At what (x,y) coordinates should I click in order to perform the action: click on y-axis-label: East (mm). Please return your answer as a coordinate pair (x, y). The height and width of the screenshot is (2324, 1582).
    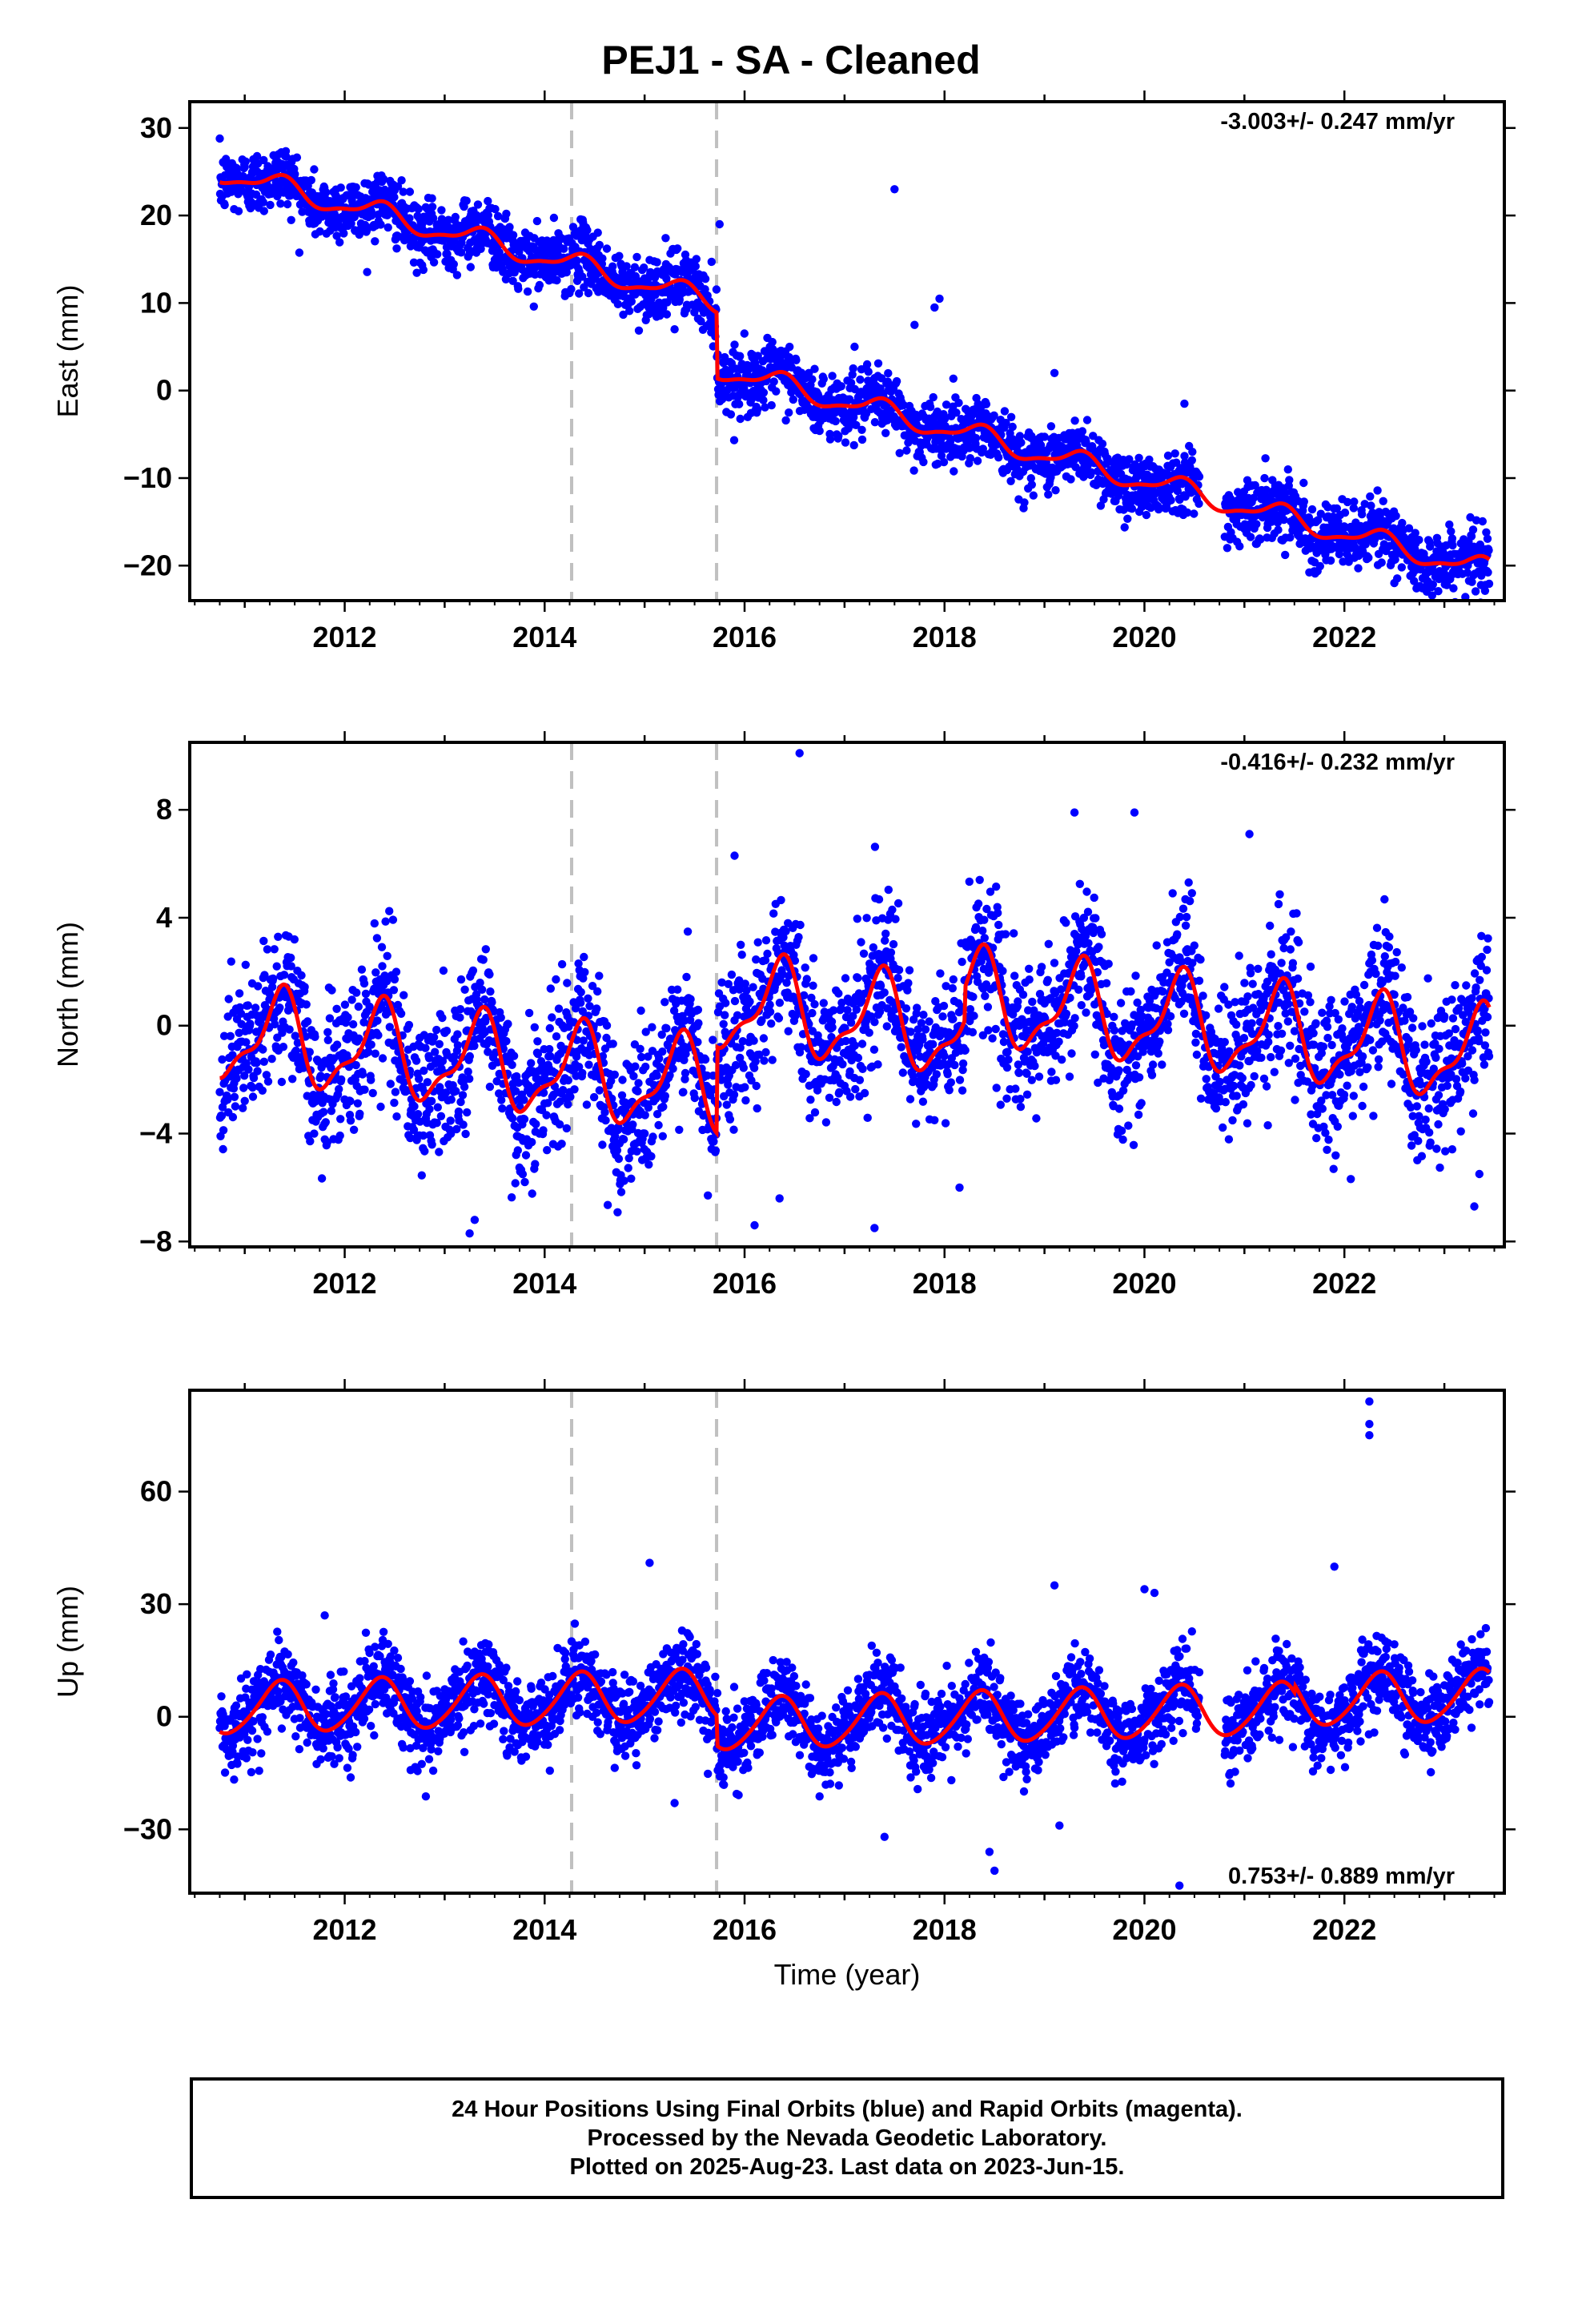
    Looking at the image, I should click on (67, 351).